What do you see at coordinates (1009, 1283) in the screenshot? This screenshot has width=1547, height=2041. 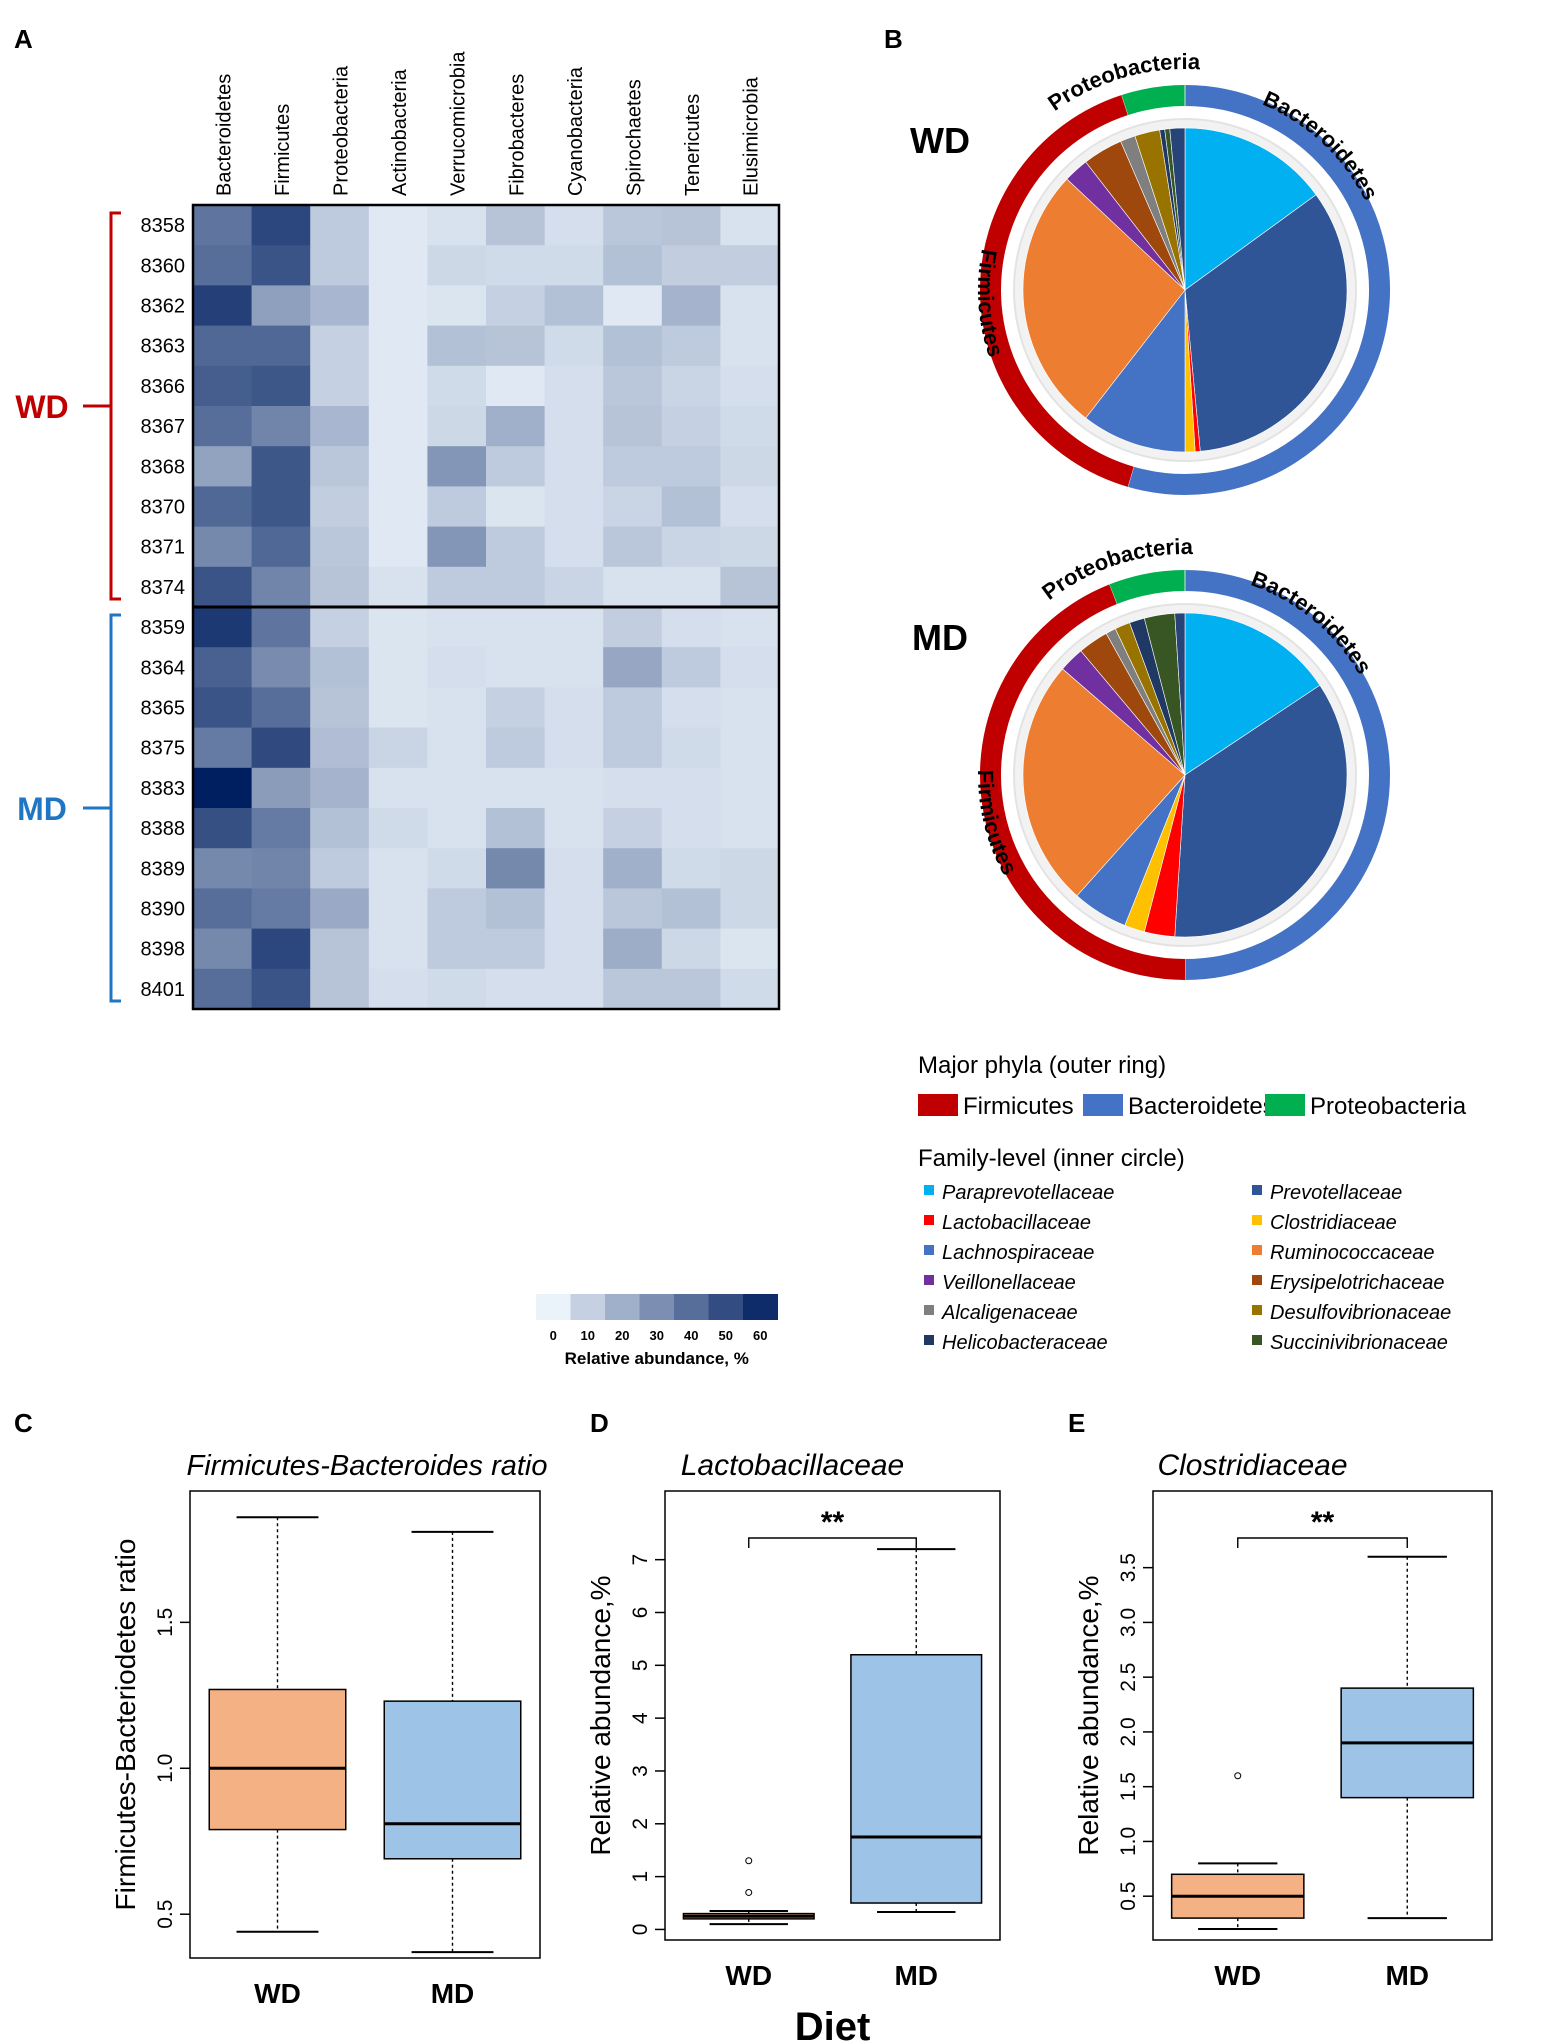 I see `legend-family-label: Veillonellaceae` at bounding box center [1009, 1283].